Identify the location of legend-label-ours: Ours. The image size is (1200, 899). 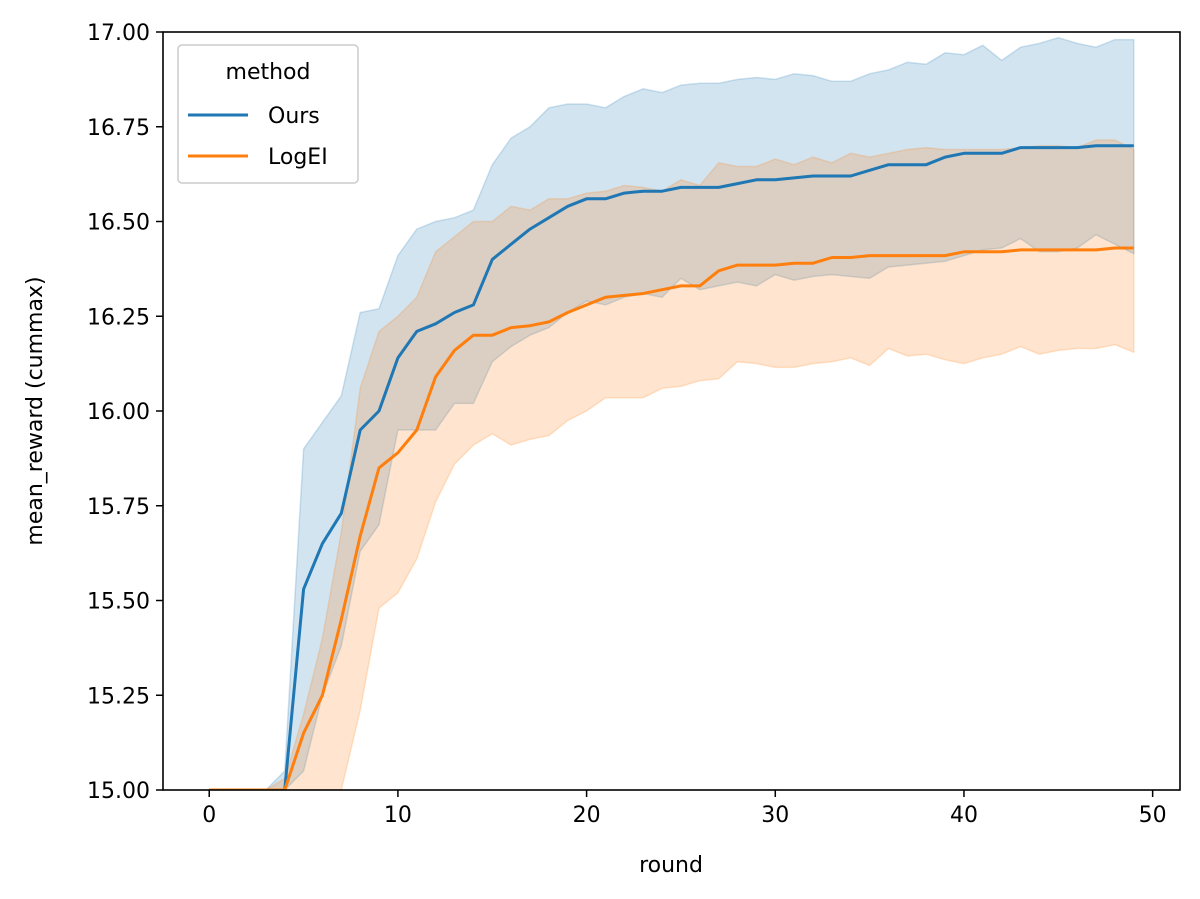
(294, 116).